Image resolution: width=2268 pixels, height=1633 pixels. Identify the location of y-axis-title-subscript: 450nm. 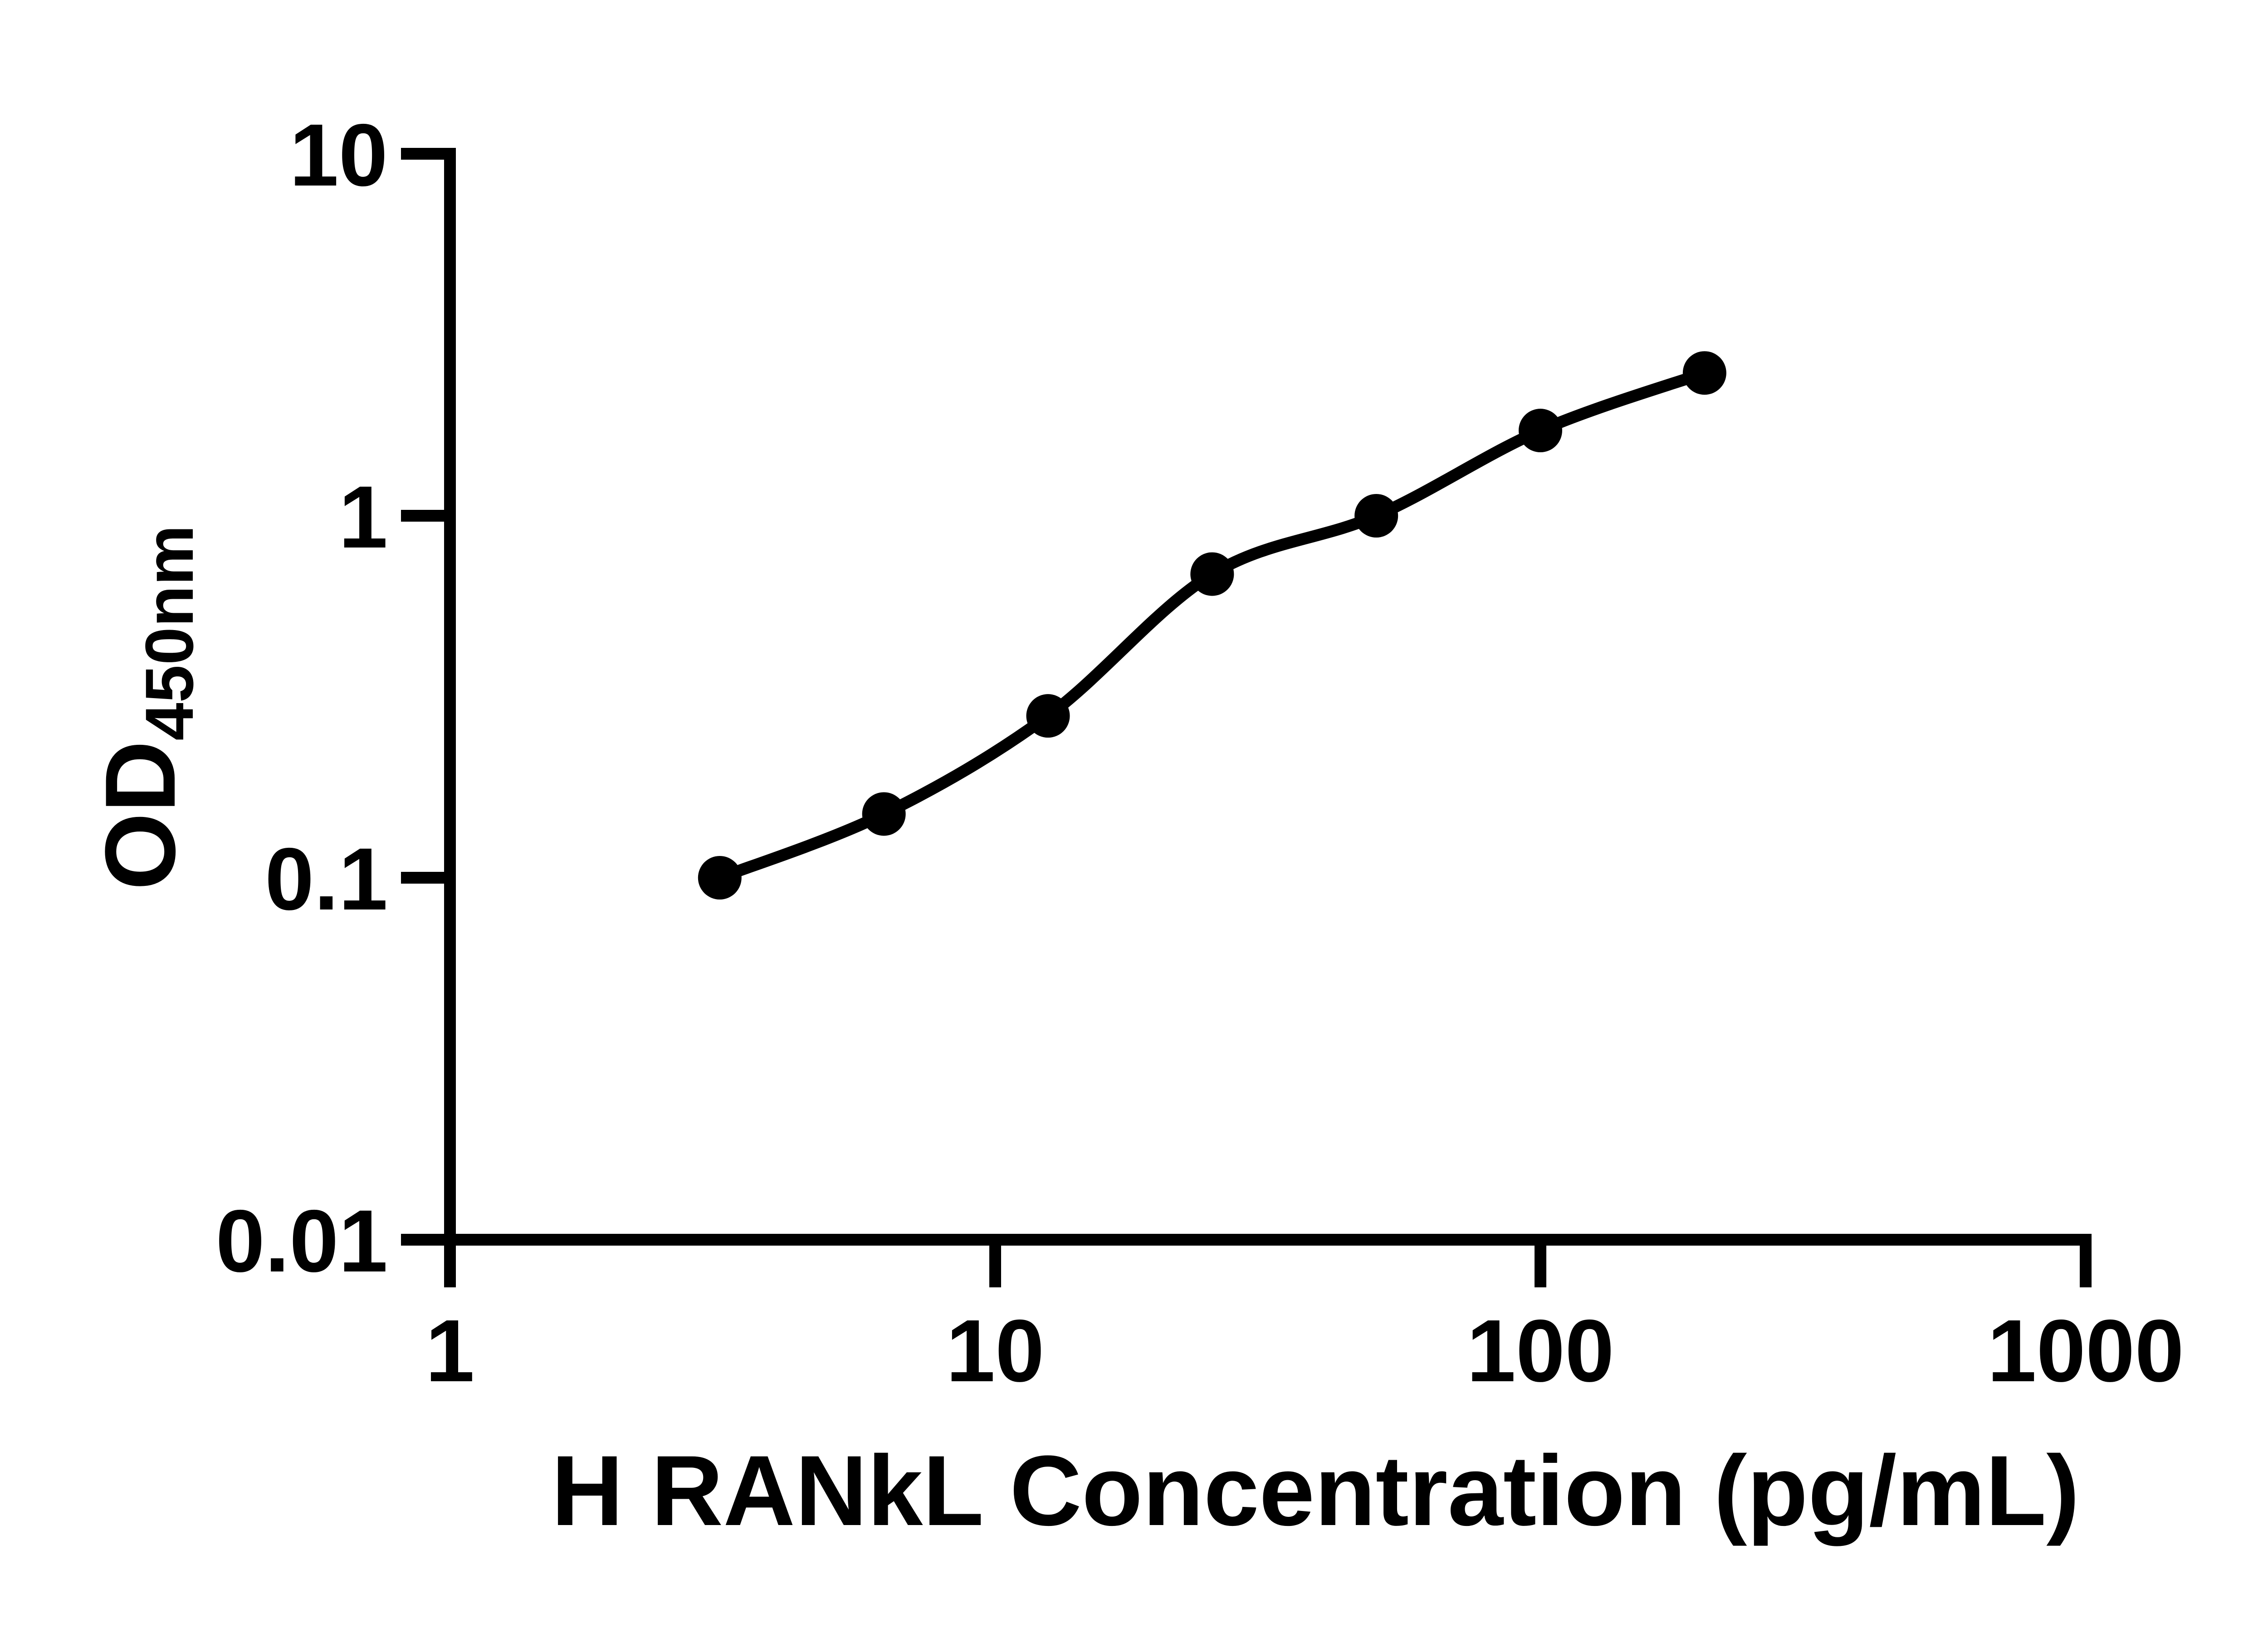
(169, 632).